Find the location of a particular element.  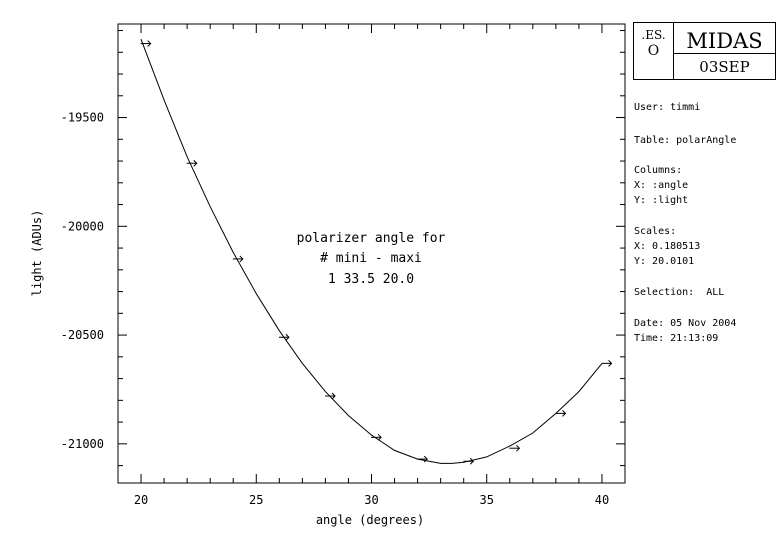

annotation-line-3: 1 33.5 20.0 is located at coordinates (371, 279).